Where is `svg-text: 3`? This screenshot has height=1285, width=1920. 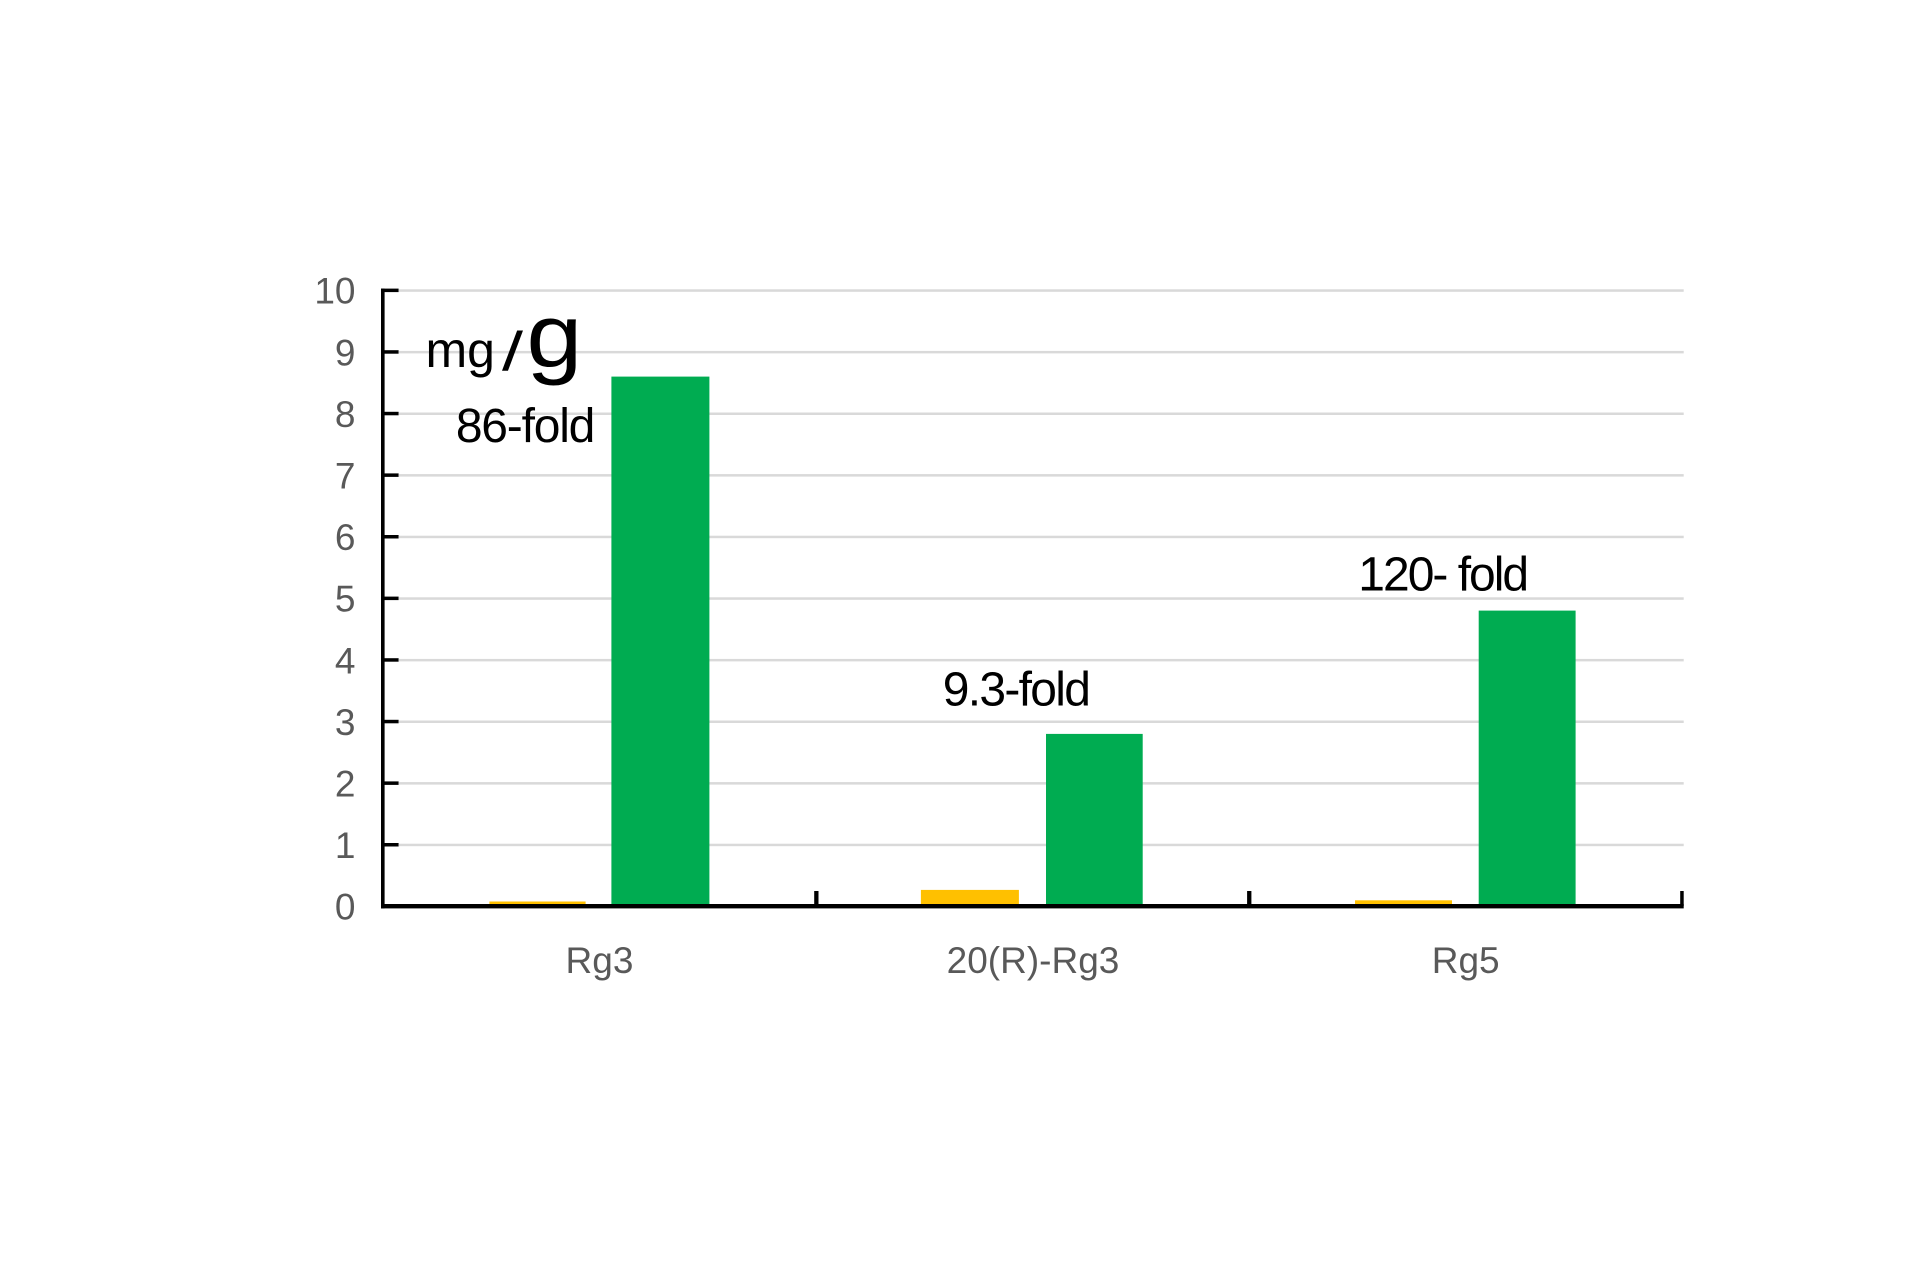 svg-text: 3 is located at coordinates (345, 722).